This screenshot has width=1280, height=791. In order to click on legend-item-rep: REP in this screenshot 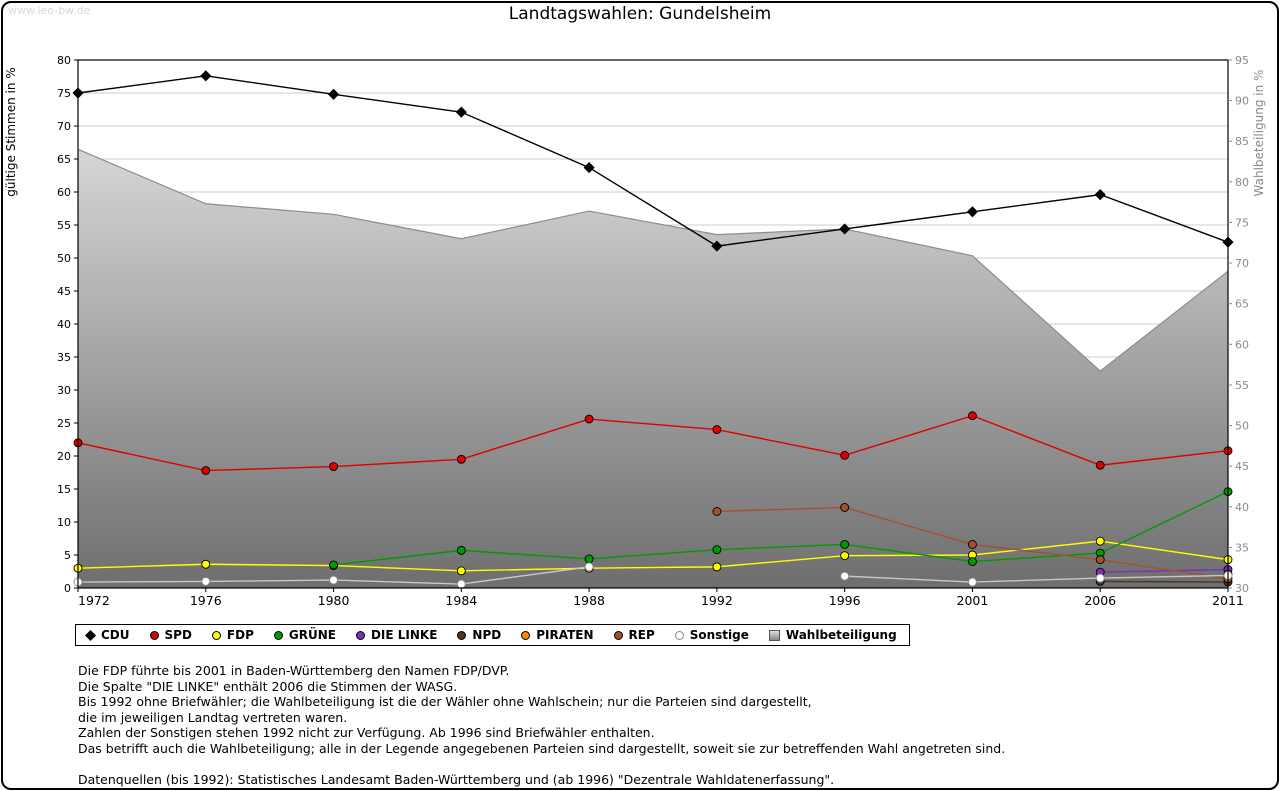, I will do `click(634, 635)`.